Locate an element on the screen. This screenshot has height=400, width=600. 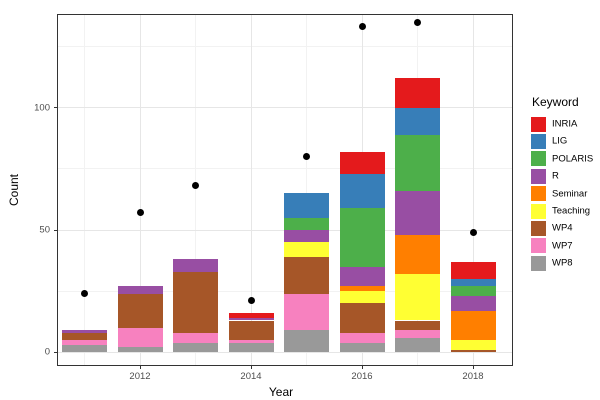
bar-segment-wp4-2013 is located at coordinates (195, 302).